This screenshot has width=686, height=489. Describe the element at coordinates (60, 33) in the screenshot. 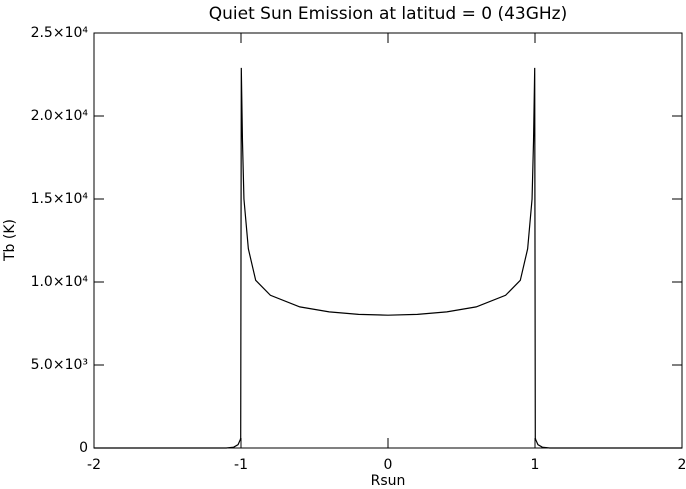

I see `y-tick-label: 2.5×10⁴` at that location.